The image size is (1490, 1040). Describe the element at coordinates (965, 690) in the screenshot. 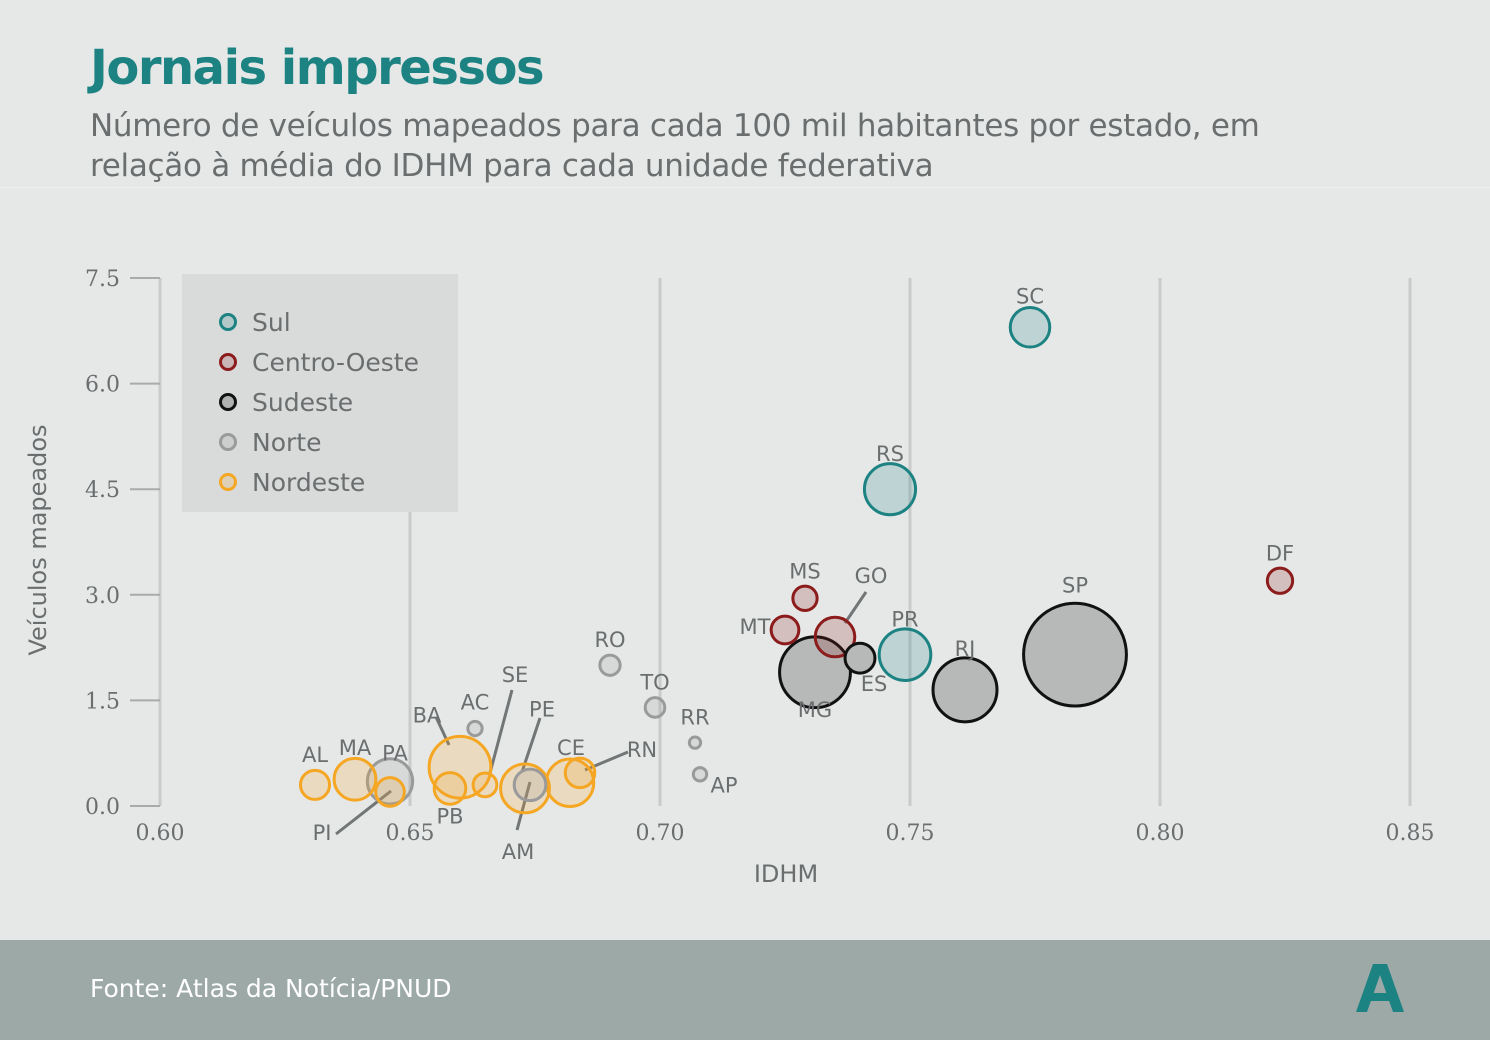

I see `point-rj` at that location.